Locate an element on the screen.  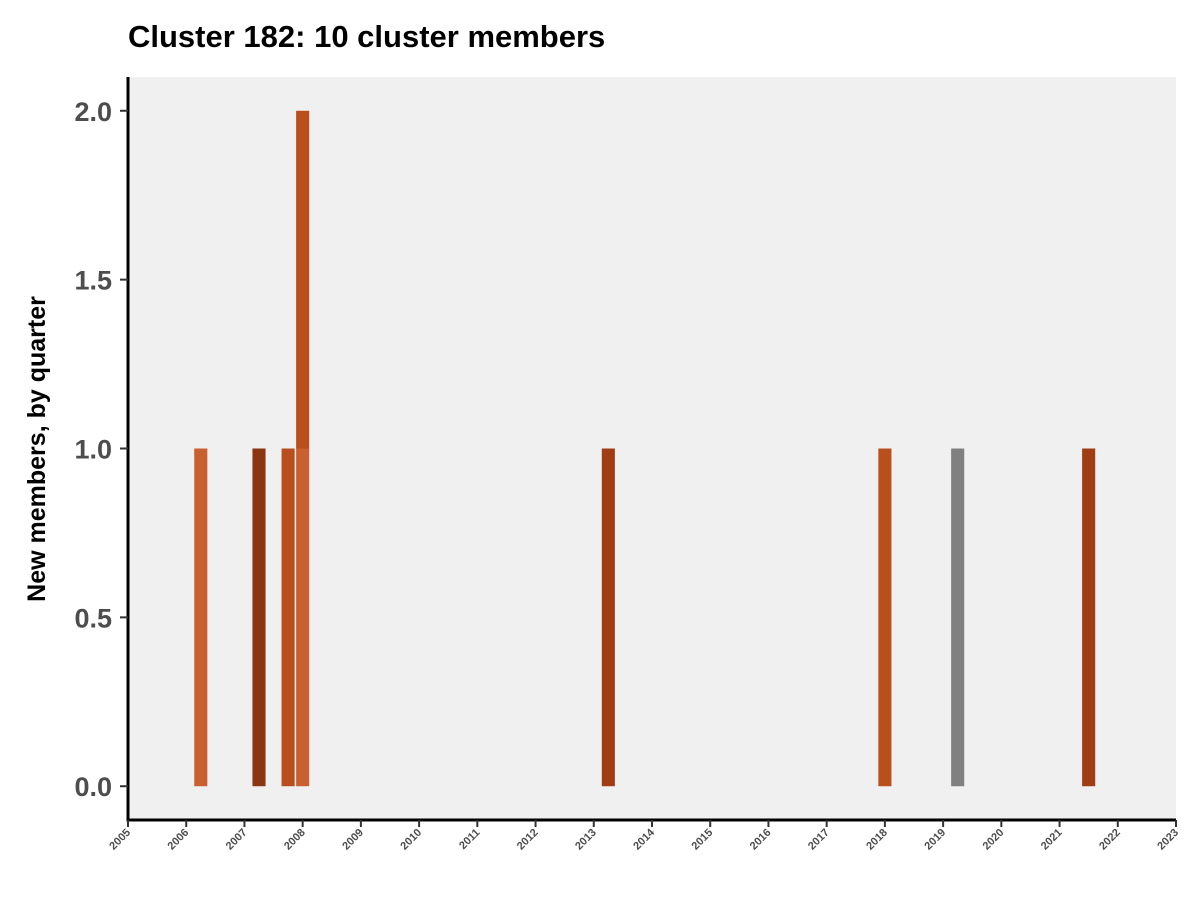
y-tick-label: 1.0 is located at coordinates (93, 450).